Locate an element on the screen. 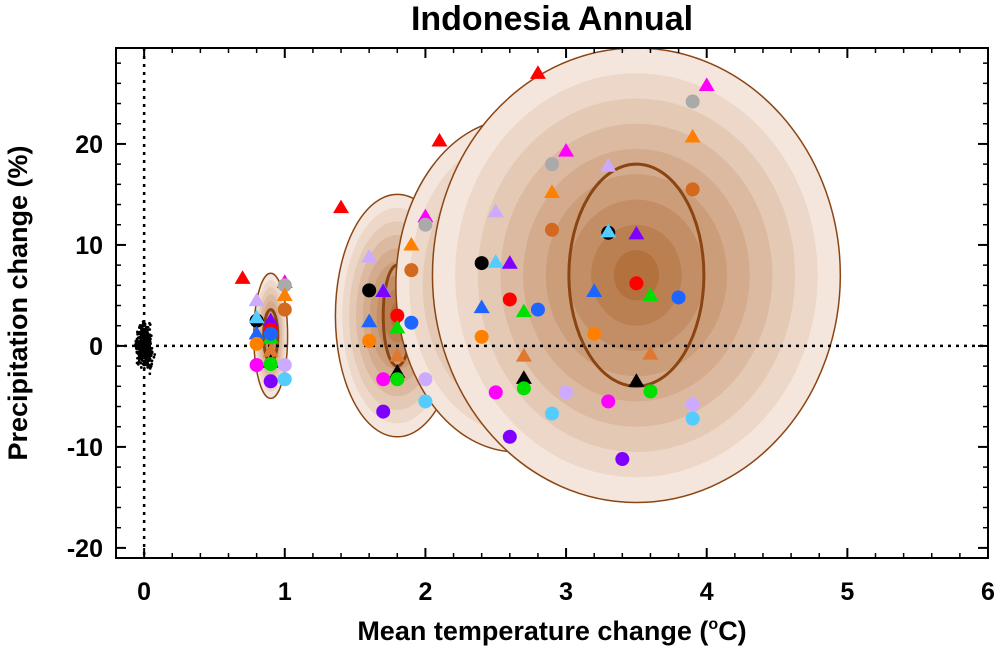 The width and height of the screenshot is (1000, 652). x-tick-label: 5 is located at coordinates (847, 592).